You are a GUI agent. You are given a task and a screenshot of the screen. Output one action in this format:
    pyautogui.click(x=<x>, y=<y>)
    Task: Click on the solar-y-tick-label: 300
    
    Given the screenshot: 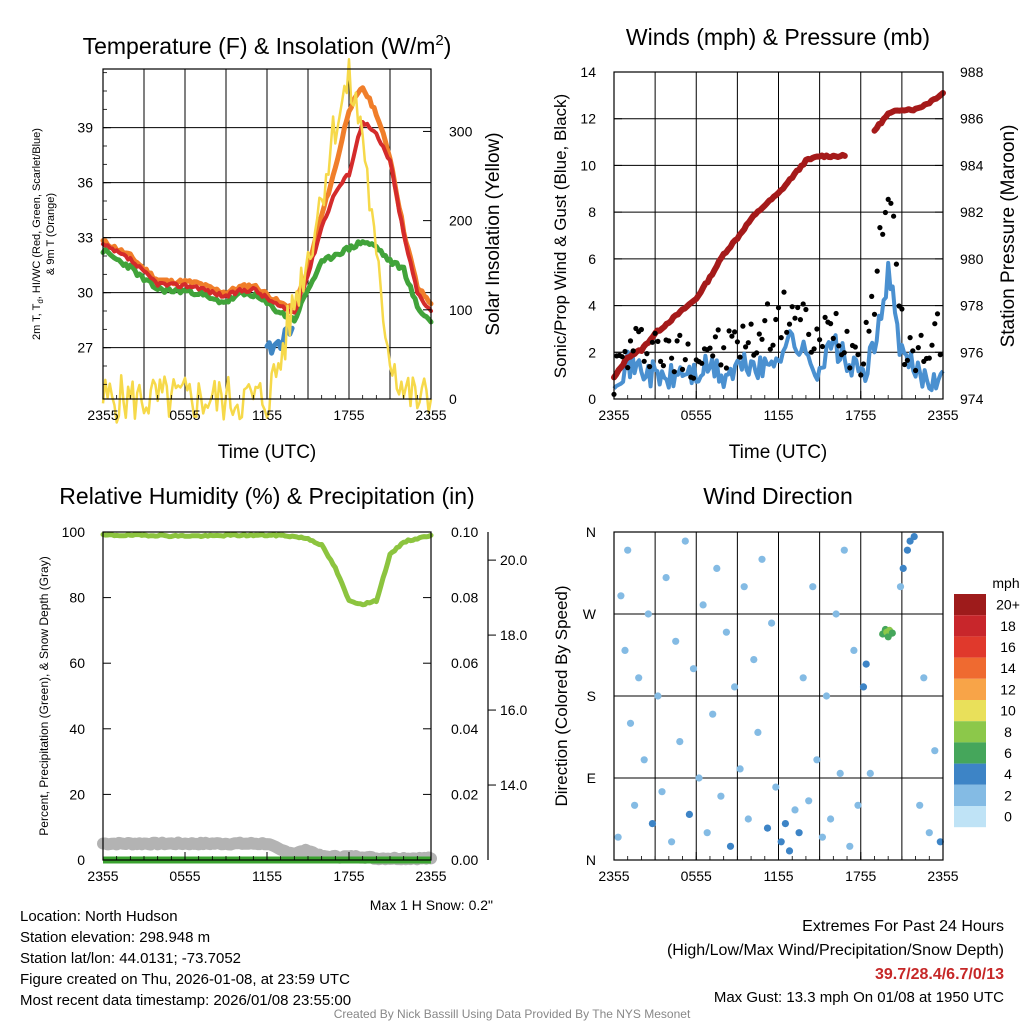 What is the action you would take?
    pyautogui.click(x=461, y=131)
    